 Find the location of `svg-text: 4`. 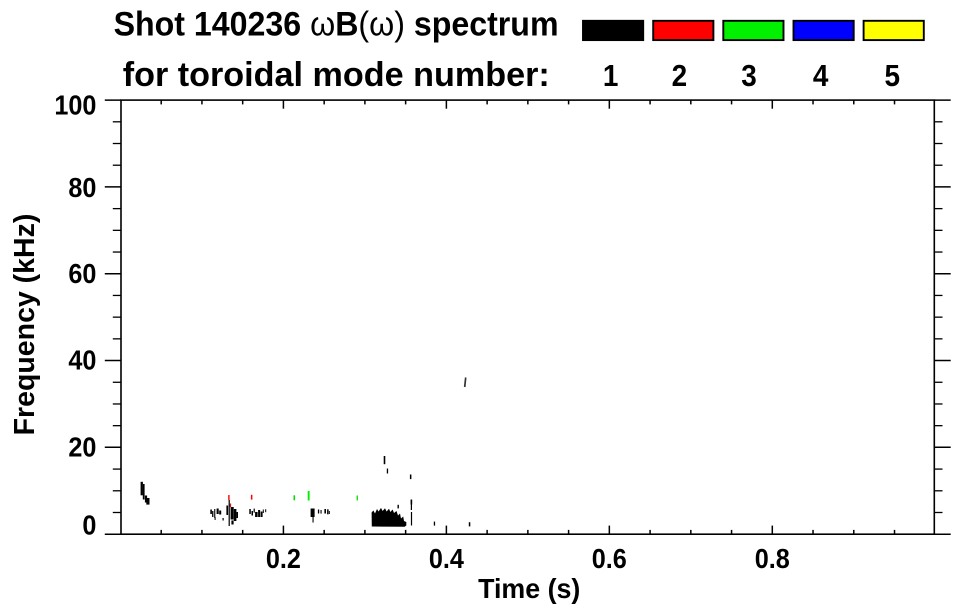

svg-text: 4 is located at coordinates (821, 76).